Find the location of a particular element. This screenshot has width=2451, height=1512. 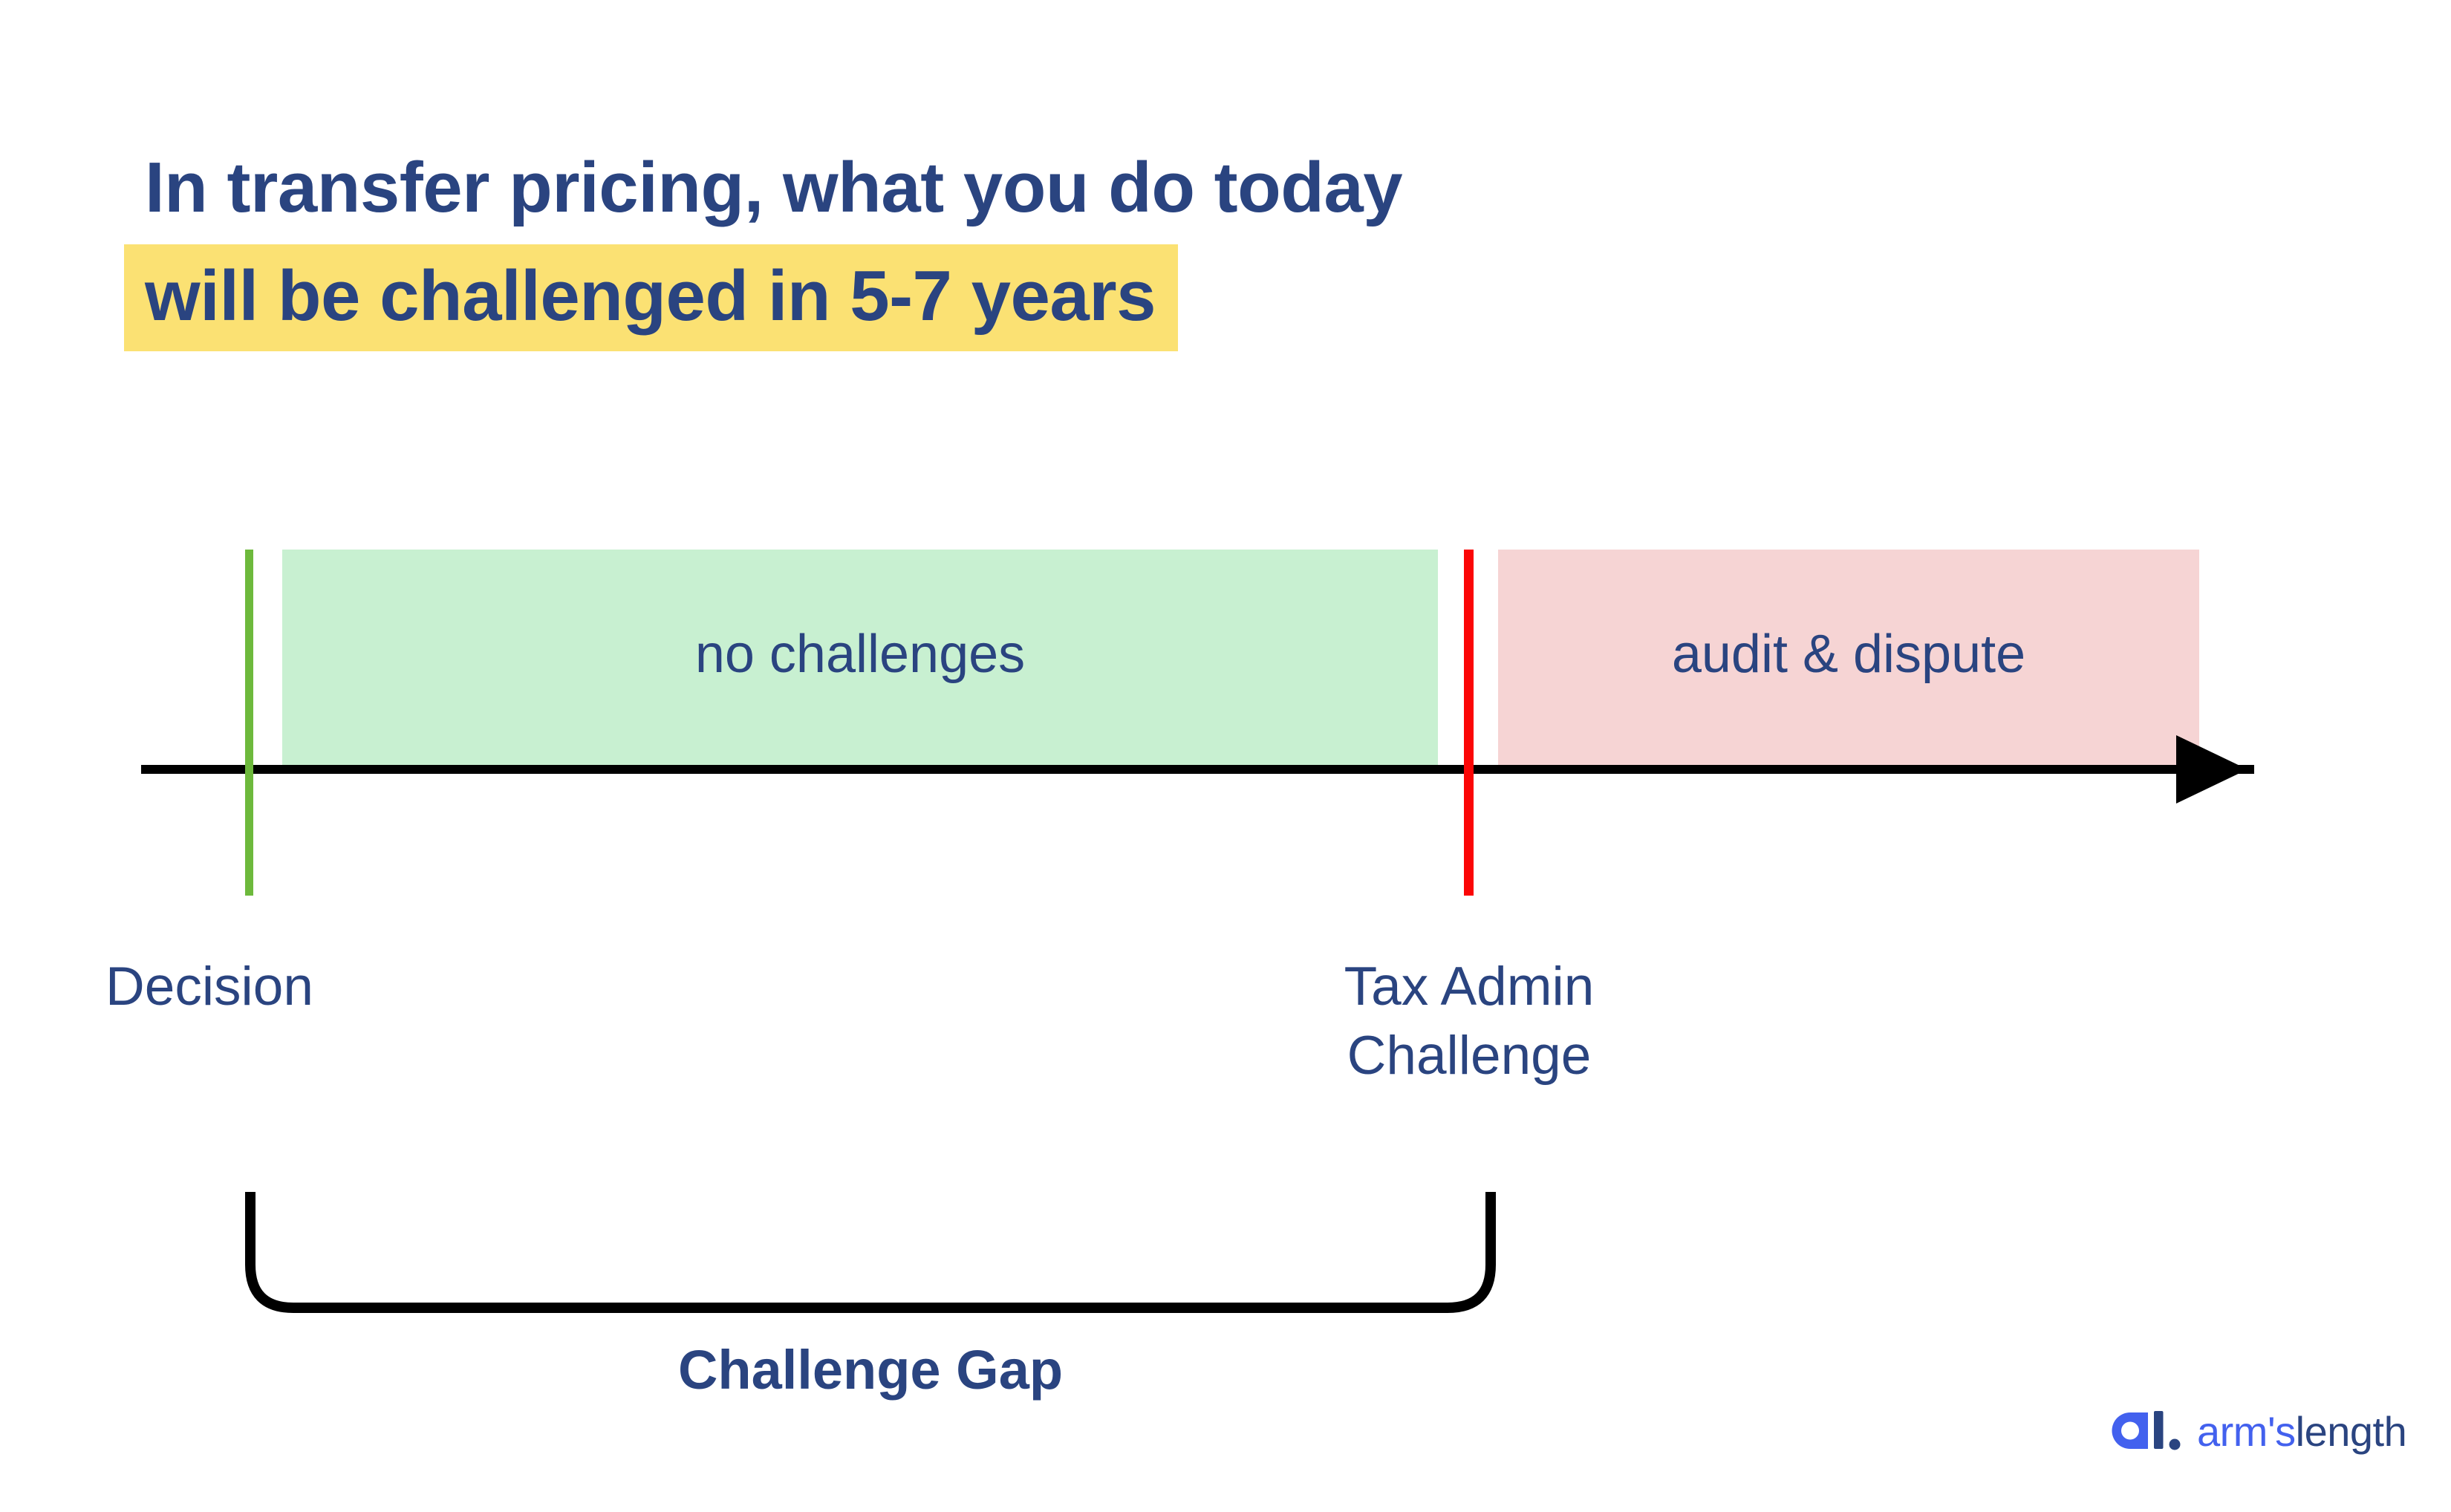

marker-tax-admin-challenge-line is located at coordinates (1469, 723).